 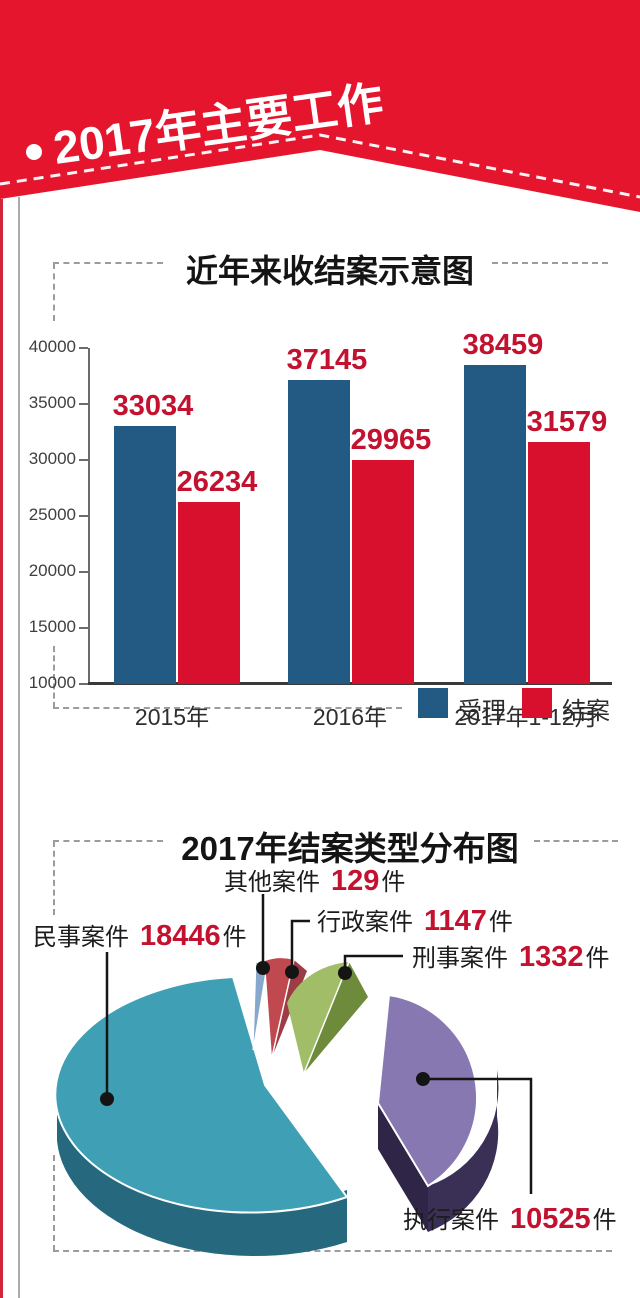 What do you see at coordinates (263, 968) in the screenshot?
I see `callout-dot-other` at bounding box center [263, 968].